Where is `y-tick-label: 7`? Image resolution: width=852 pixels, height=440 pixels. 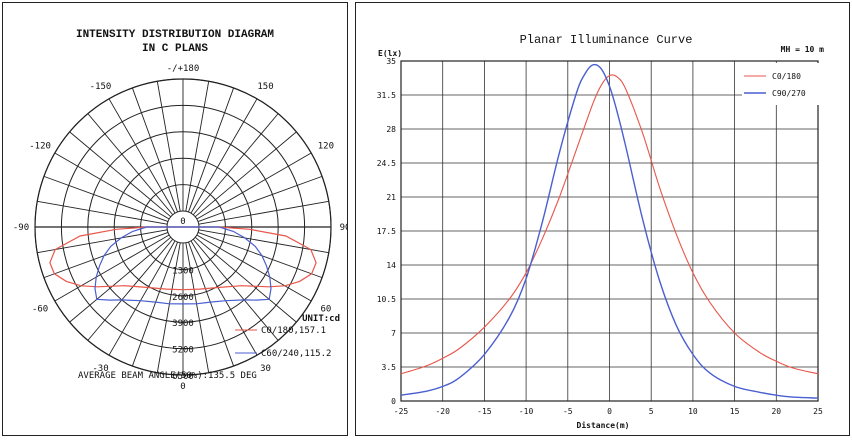 y-tick-label: 7 is located at coordinates (393, 333).